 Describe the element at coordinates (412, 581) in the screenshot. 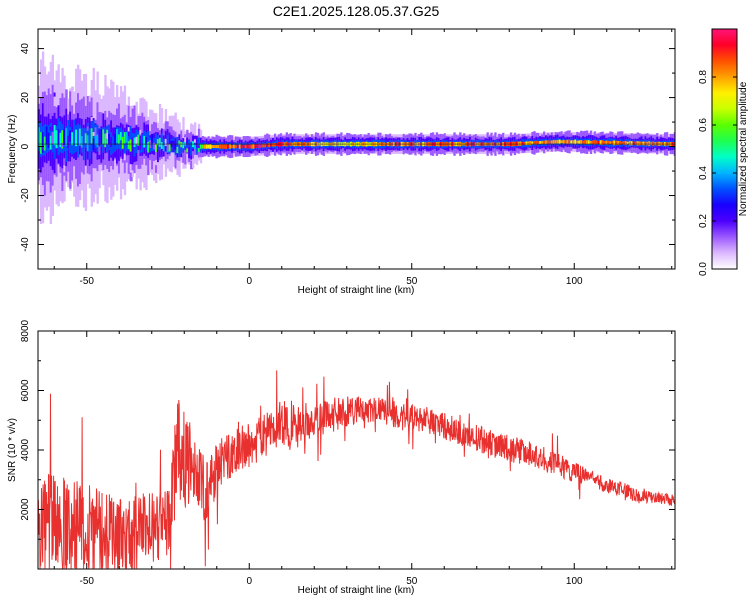

I see `x-tick-label: 50` at that location.